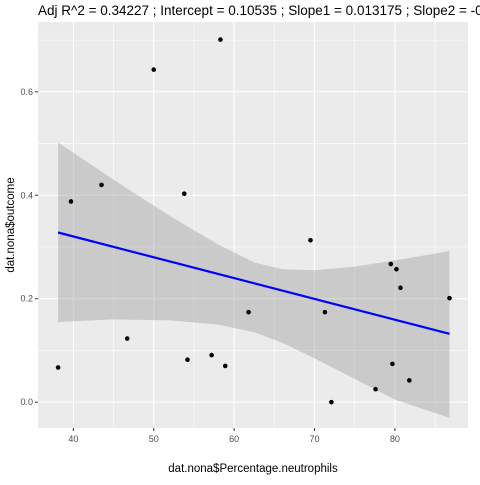 The width and height of the screenshot is (480, 485). Describe the element at coordinates (314, 439) in the screenshot. I see `x-tick-label: 70` at that location.